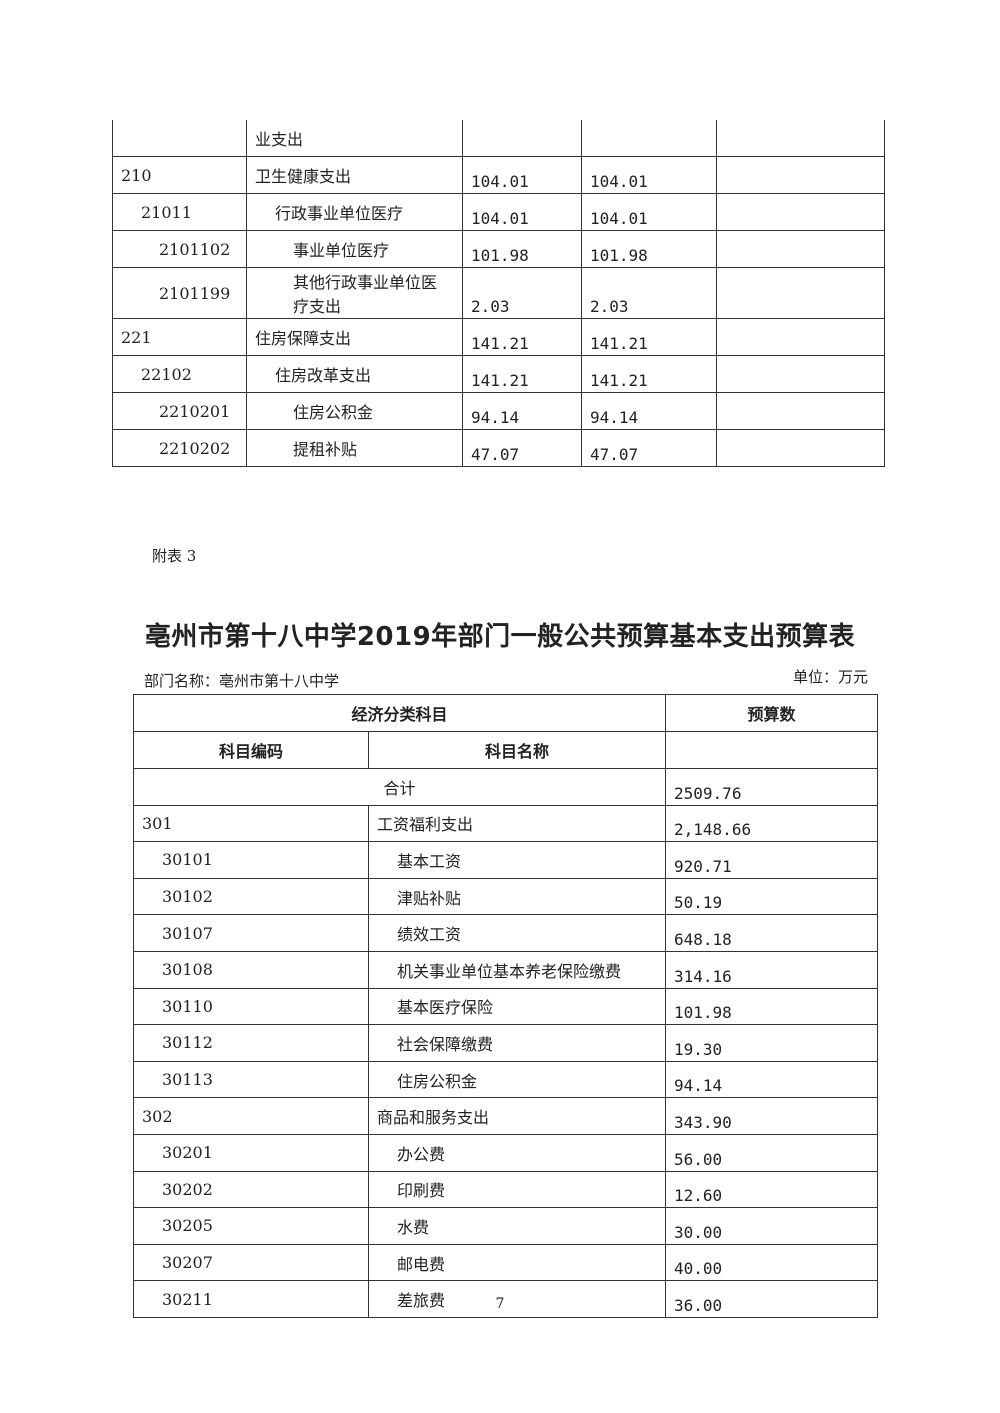 The image size is (1000, 1413). I want to click on table-row: 22102 住房改革支出 141.21 141.21, so click(498, 374).